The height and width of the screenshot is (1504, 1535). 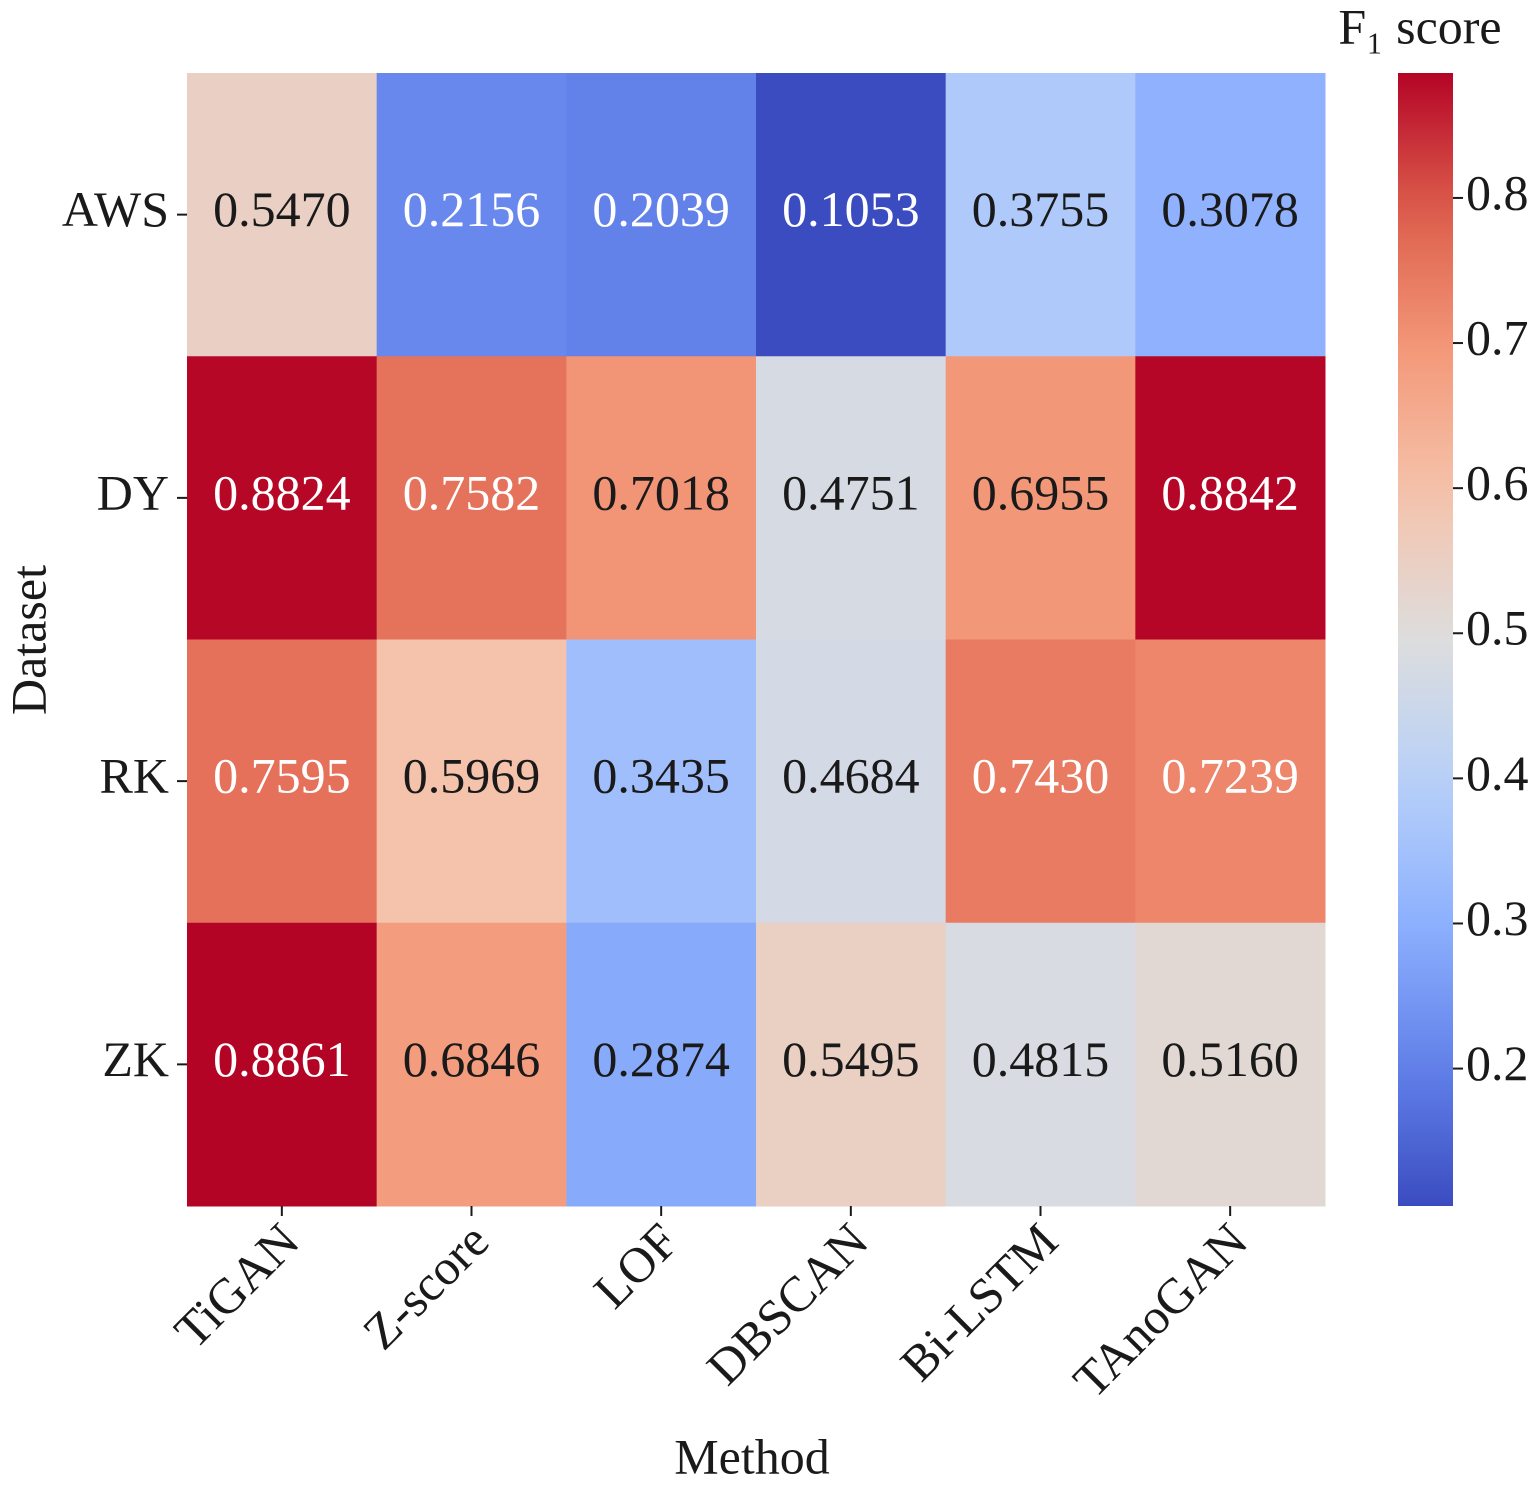 I want to click on colorbar-tick-label: 0.4, so click(x=1497, y=773).